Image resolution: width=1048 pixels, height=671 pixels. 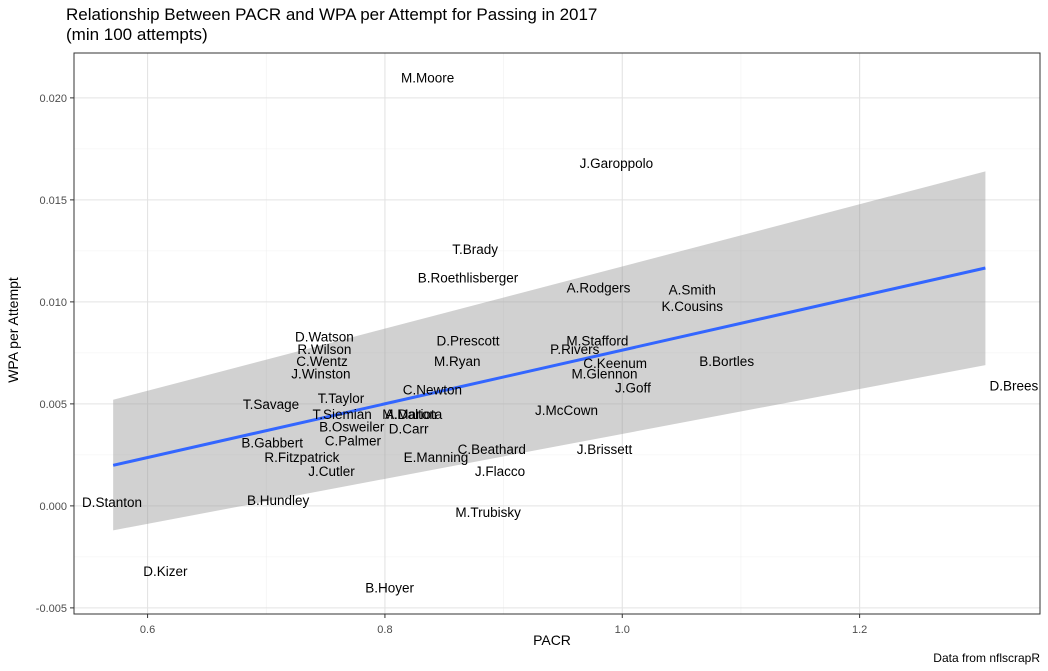 What do you see at coordinates (353, 441) in the screenshot?
I see `point-label: C.Palmer` at bounding box center [353, 441].